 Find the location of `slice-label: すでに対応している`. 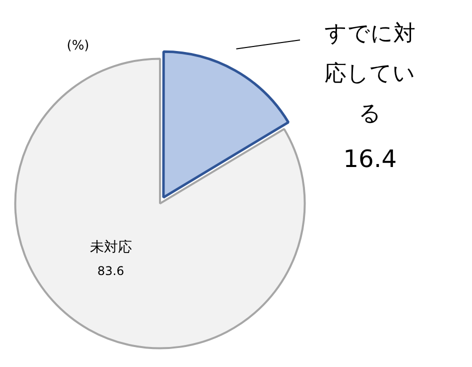

slice-label: すでに対応している is located at coordinates (370, 74).